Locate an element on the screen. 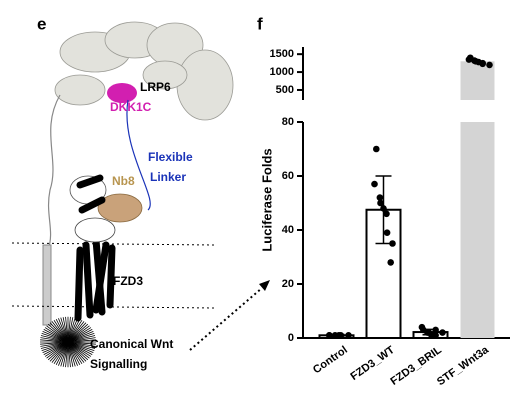 Image resolution: width=524 pixels, height=404 pixels. x-tick-label: Control is located at coordinates (330, 360).